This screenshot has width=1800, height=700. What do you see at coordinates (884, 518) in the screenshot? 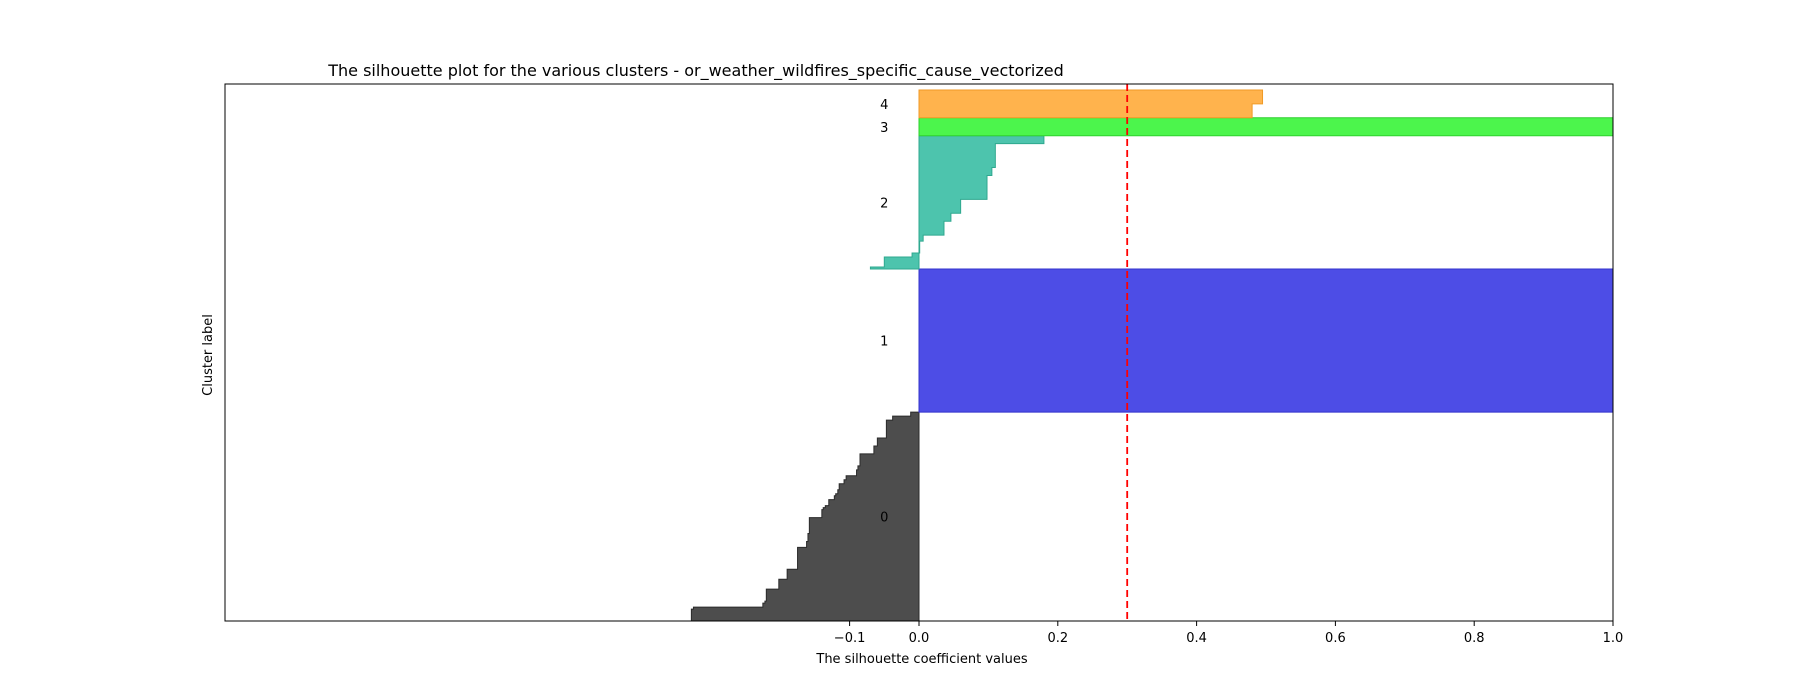
I see `cluster-label-0: 0` at bounding box center [884, 518].